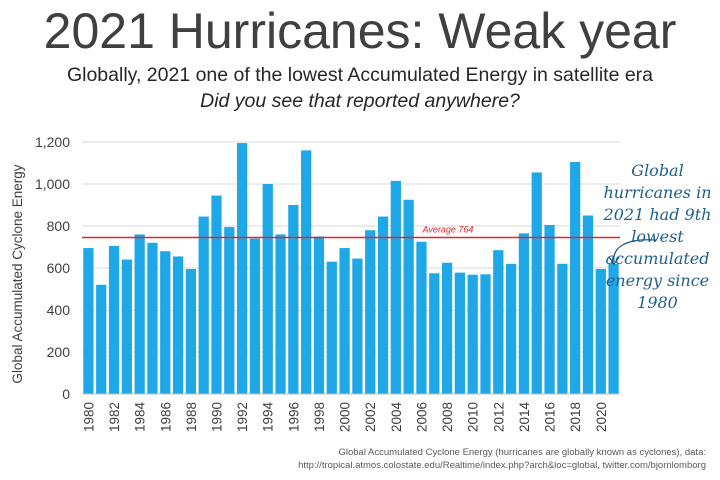 The height and width of the screenshot is (480, 720). I want to click on bar-2011, so click(485, 334).